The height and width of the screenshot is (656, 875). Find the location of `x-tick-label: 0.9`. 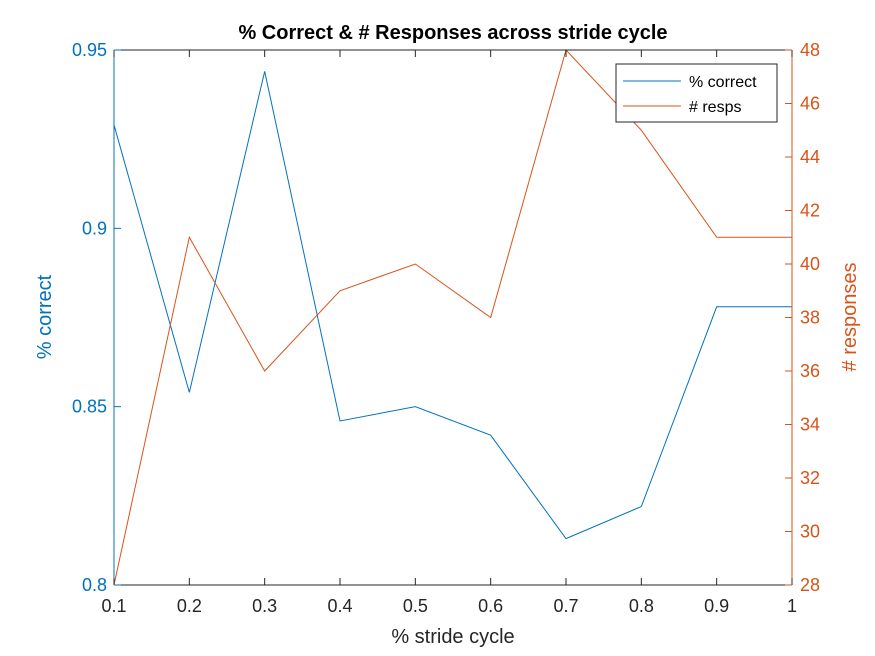

x-tick-label: 0.9 is located at coordinates (716, 606).